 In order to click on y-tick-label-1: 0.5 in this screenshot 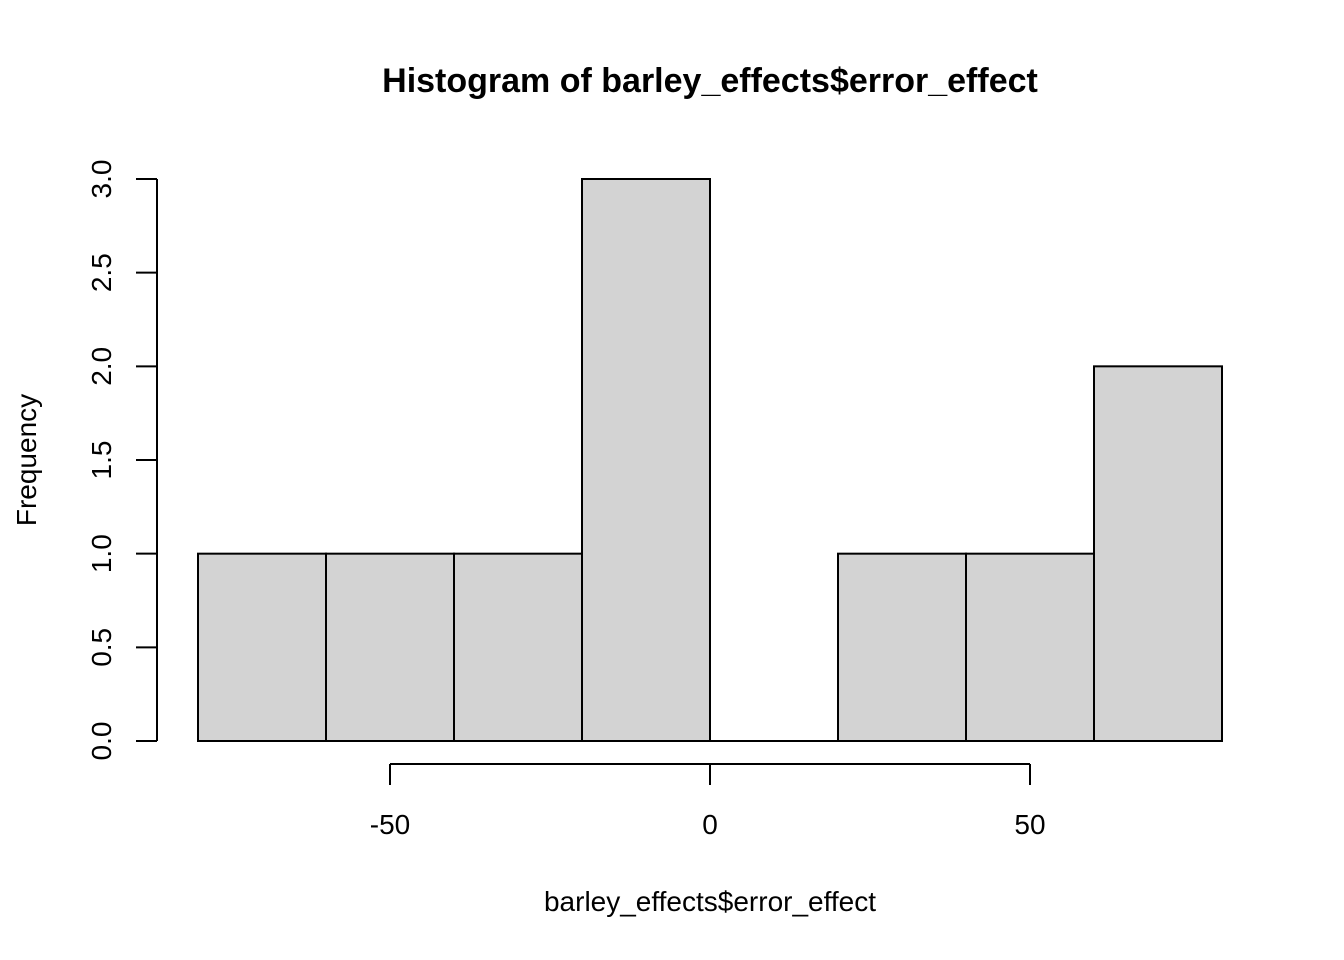, I will do `click(101, 647)`.